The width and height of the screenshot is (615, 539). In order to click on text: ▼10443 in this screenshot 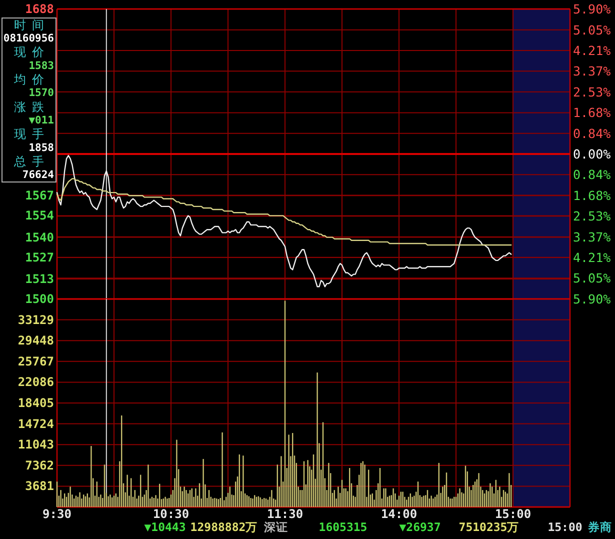, I will do `click(165, 527)`.